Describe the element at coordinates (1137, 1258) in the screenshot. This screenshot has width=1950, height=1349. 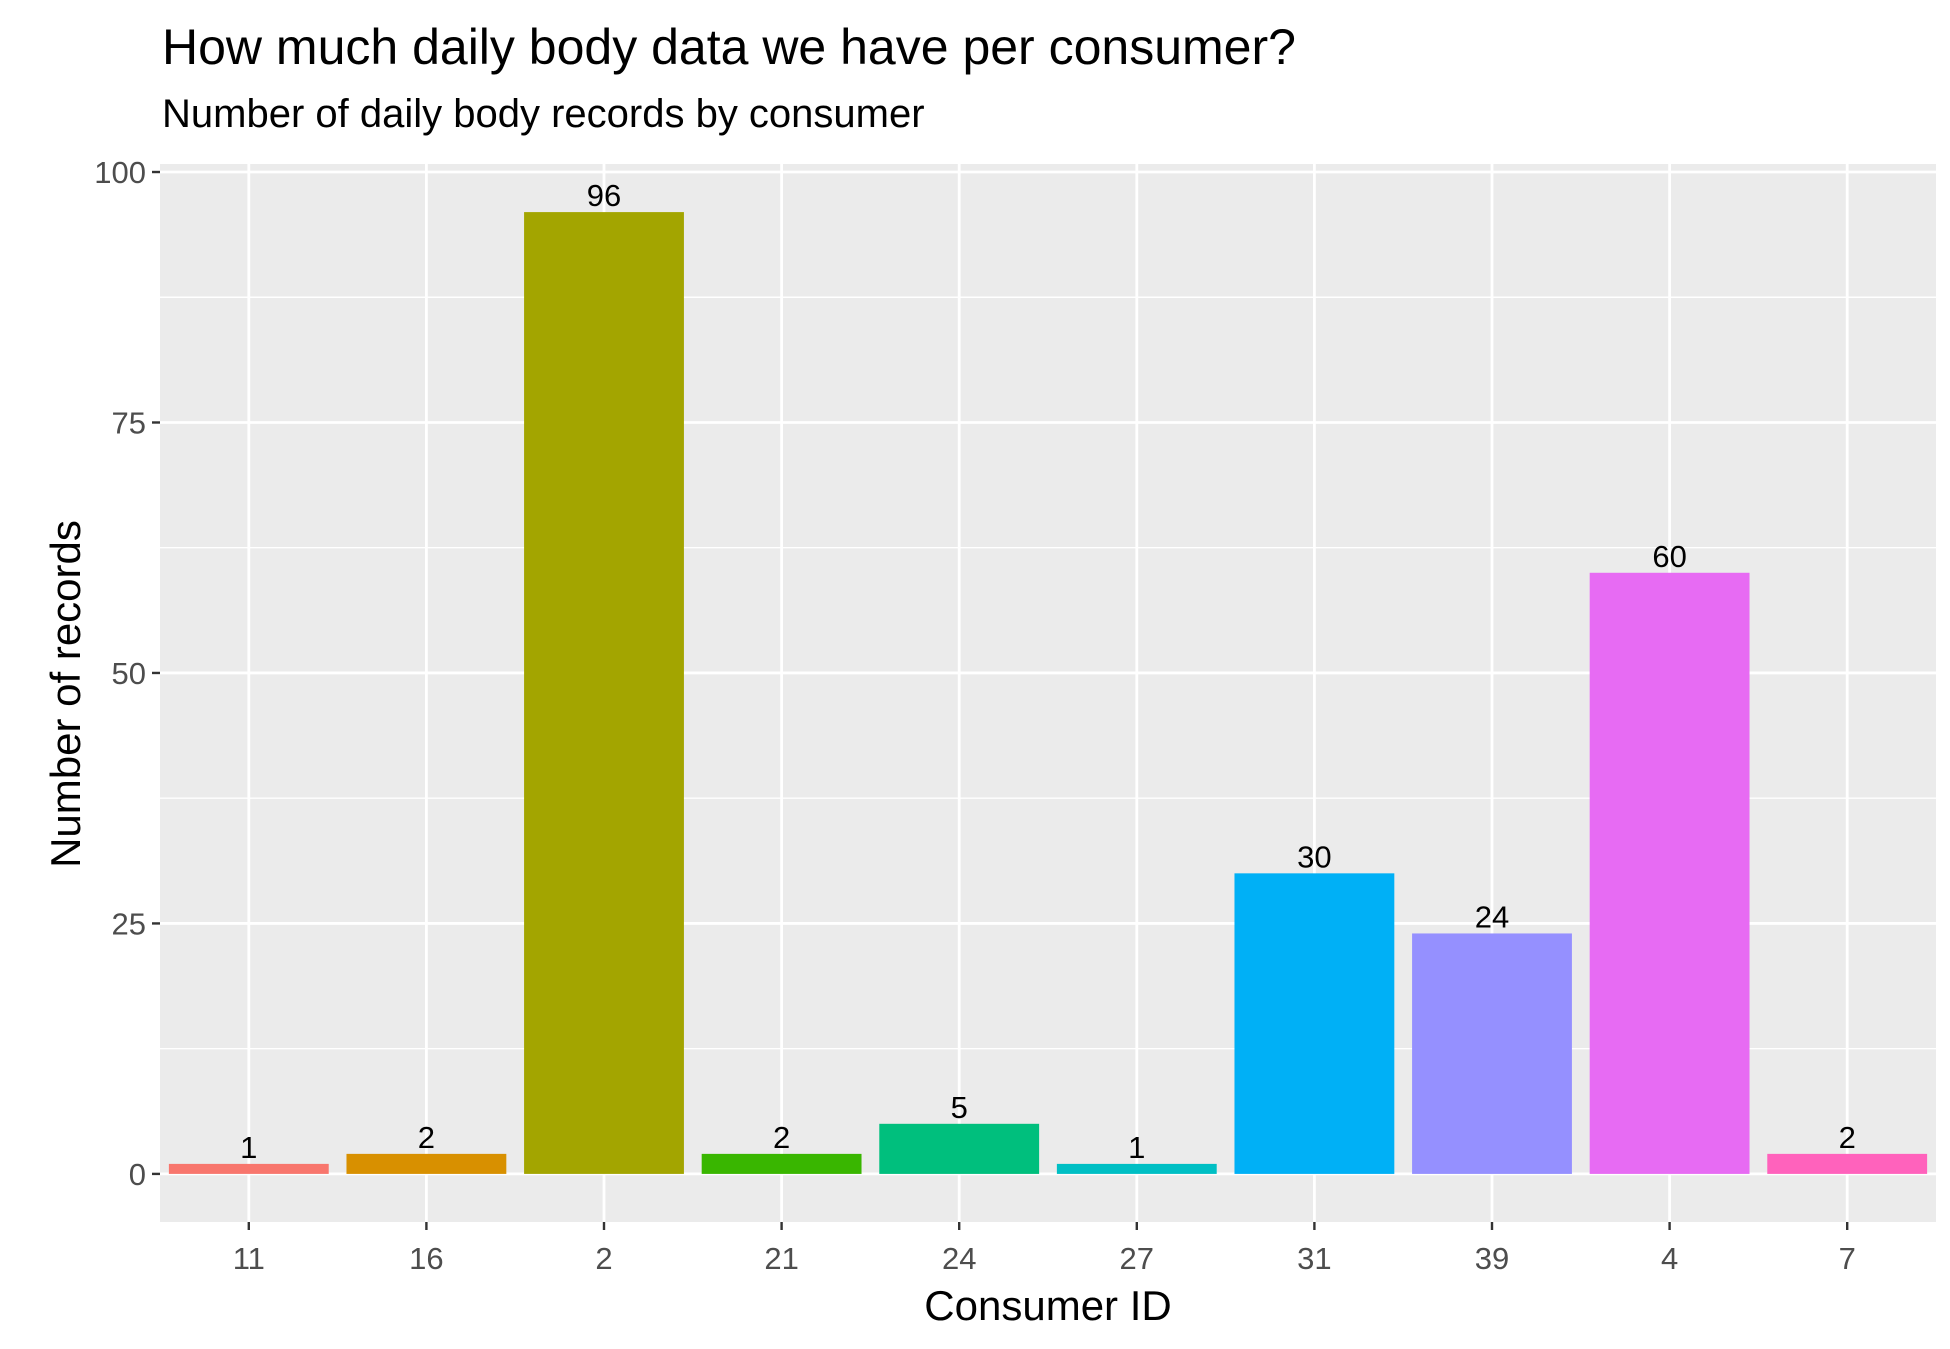
I see `x-tick-label: 27` at that location.